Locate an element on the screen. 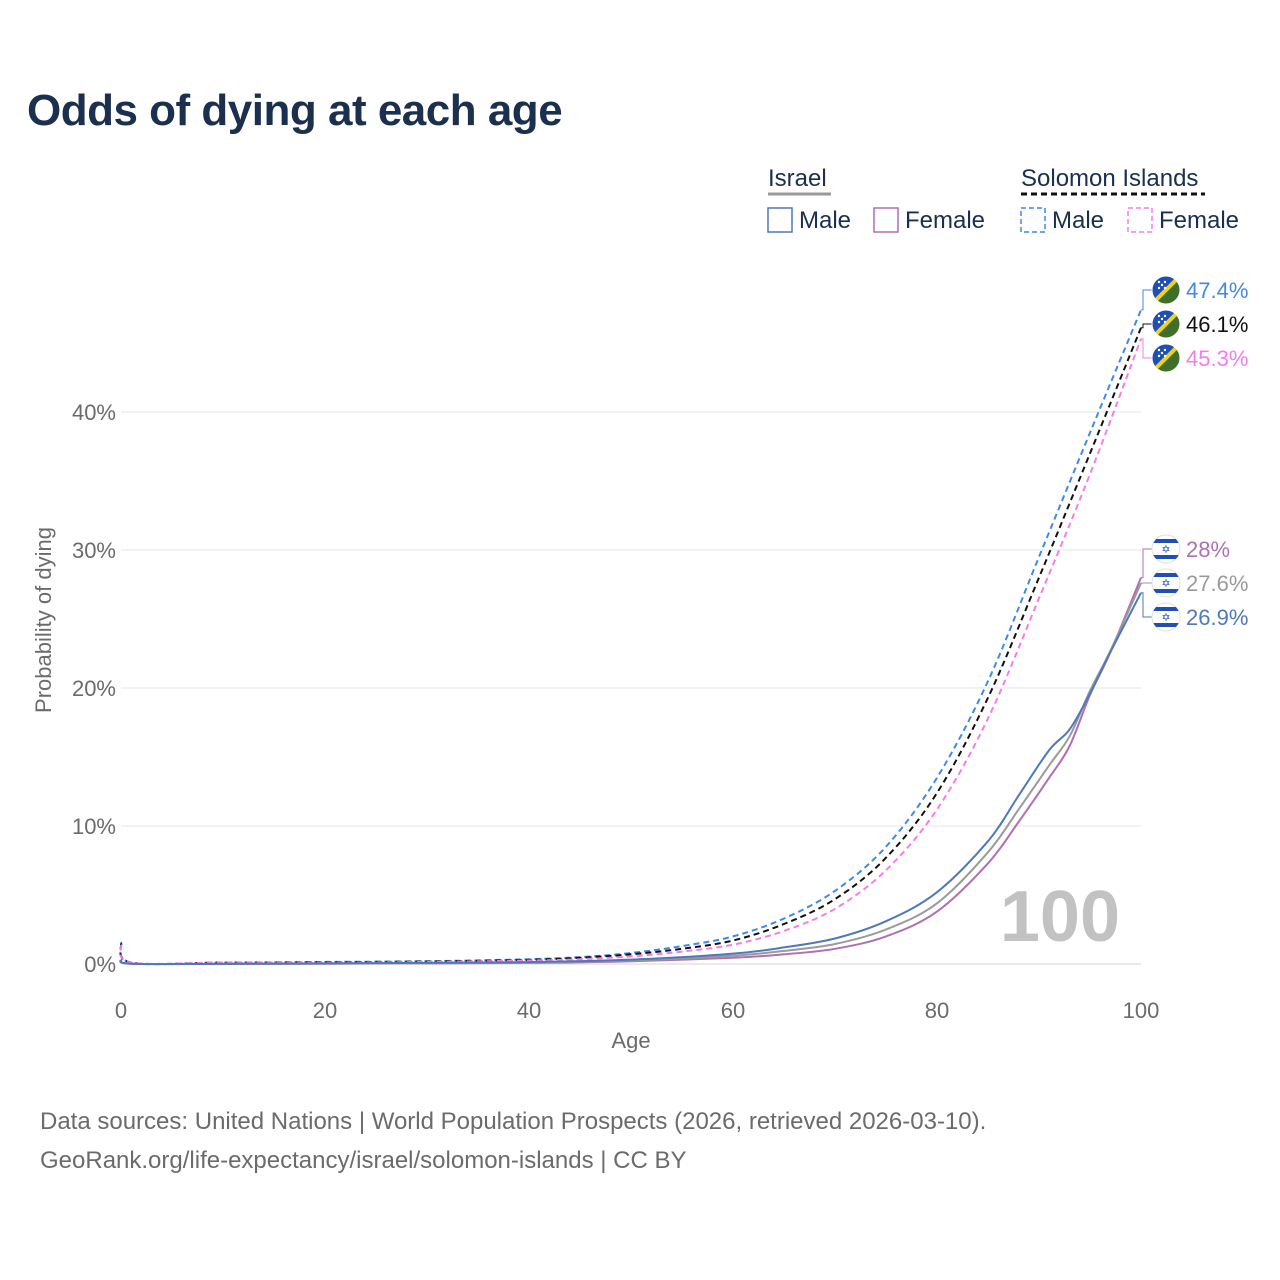 Image resolution: width=1280 pixels, height=1280 pixels. x-tick-label: 40 is located at coordinates (529, 1010).